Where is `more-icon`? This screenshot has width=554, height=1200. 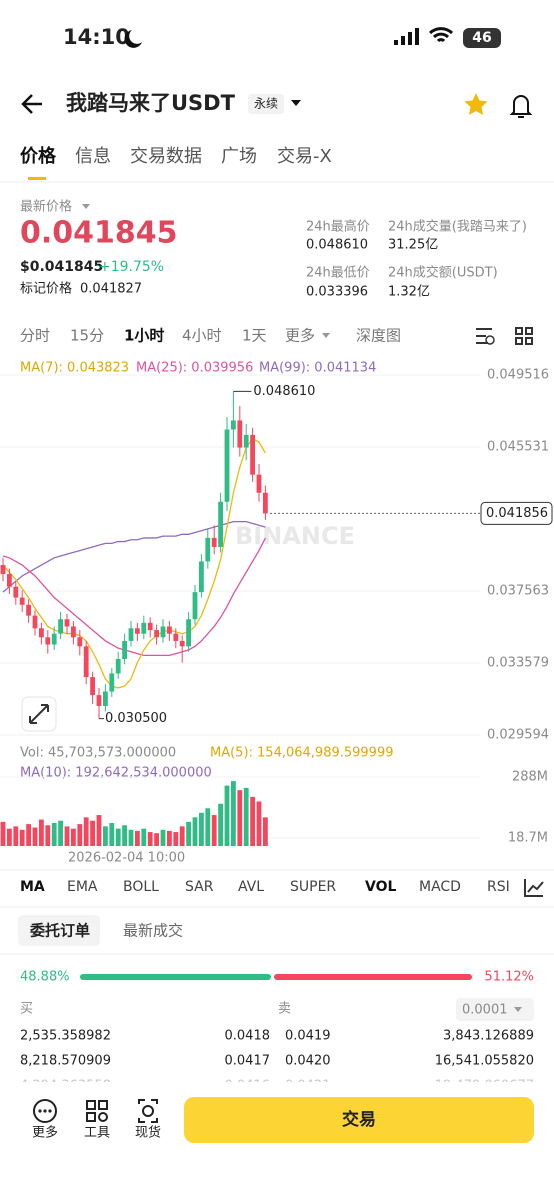 more-icon is located at coordinates (45, 1111).